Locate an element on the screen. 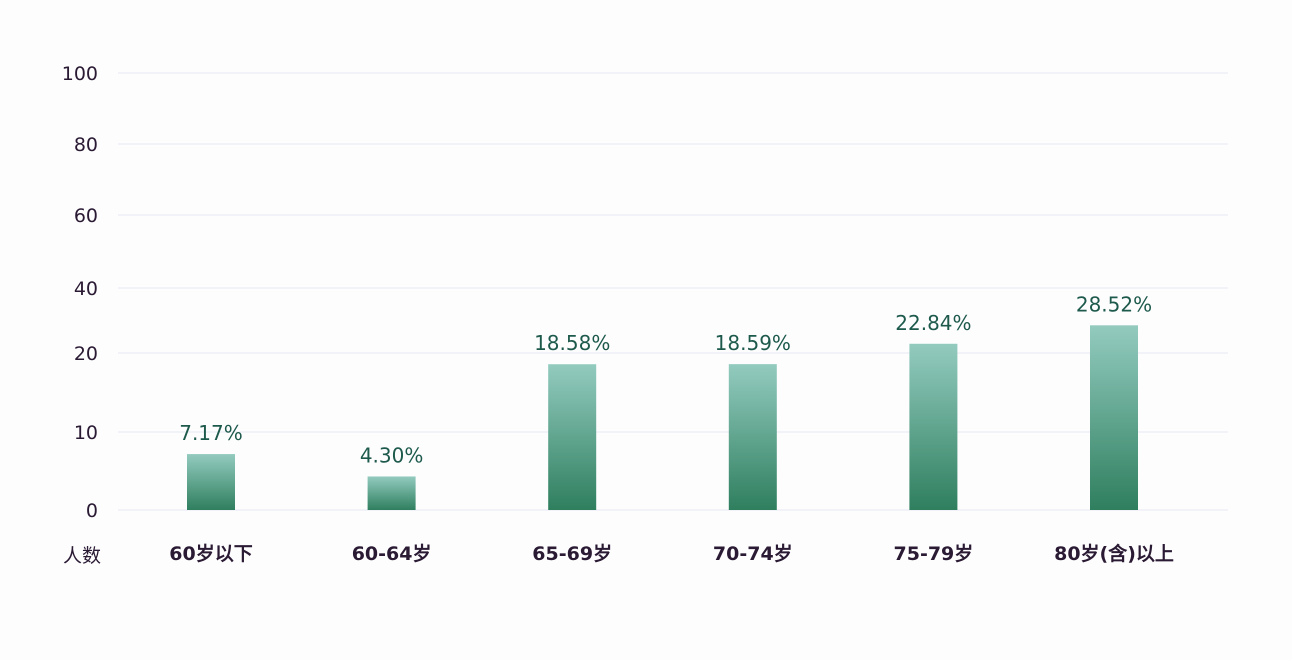 This screenshot has height=660, width=1292. y-tick-label: 20 is located at coordinates (86, 354).